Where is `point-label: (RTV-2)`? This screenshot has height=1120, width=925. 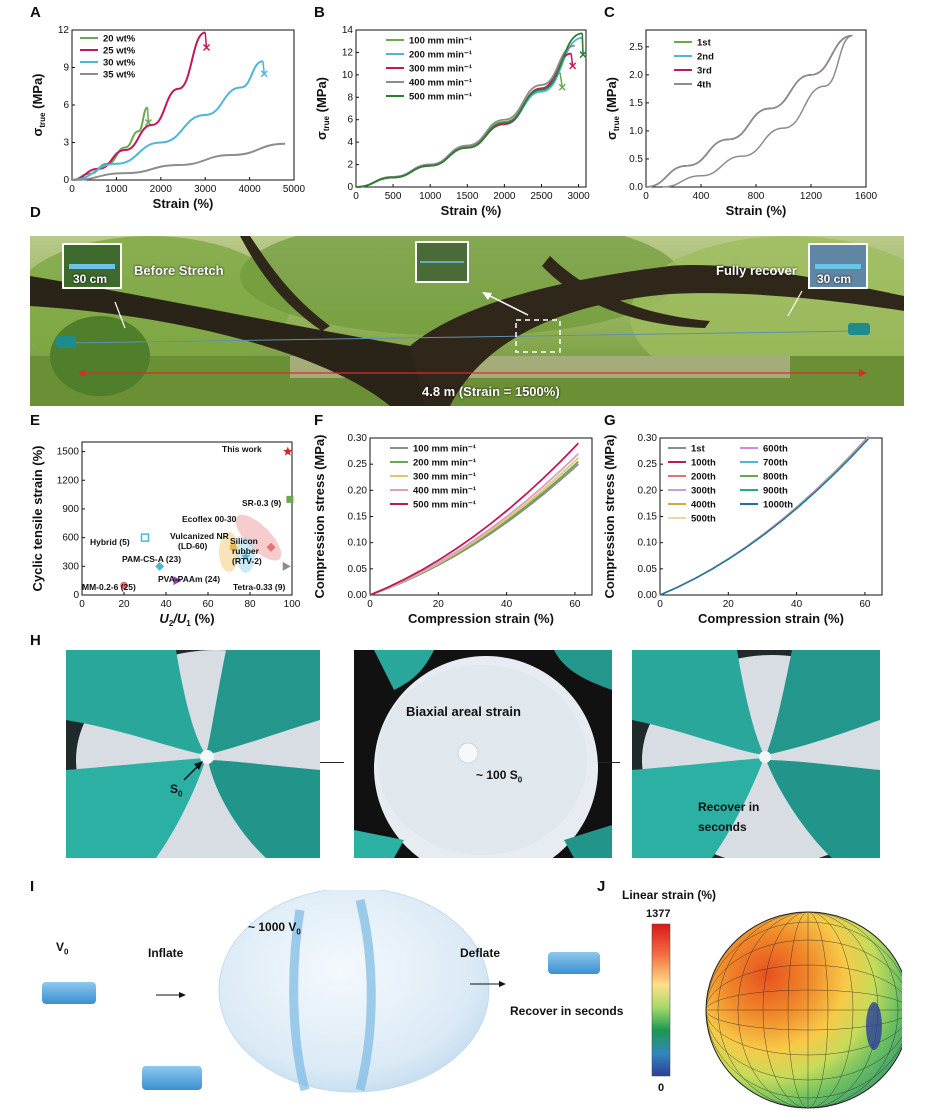
point-label: (RTV-2) is located at coordinates (247, 561).